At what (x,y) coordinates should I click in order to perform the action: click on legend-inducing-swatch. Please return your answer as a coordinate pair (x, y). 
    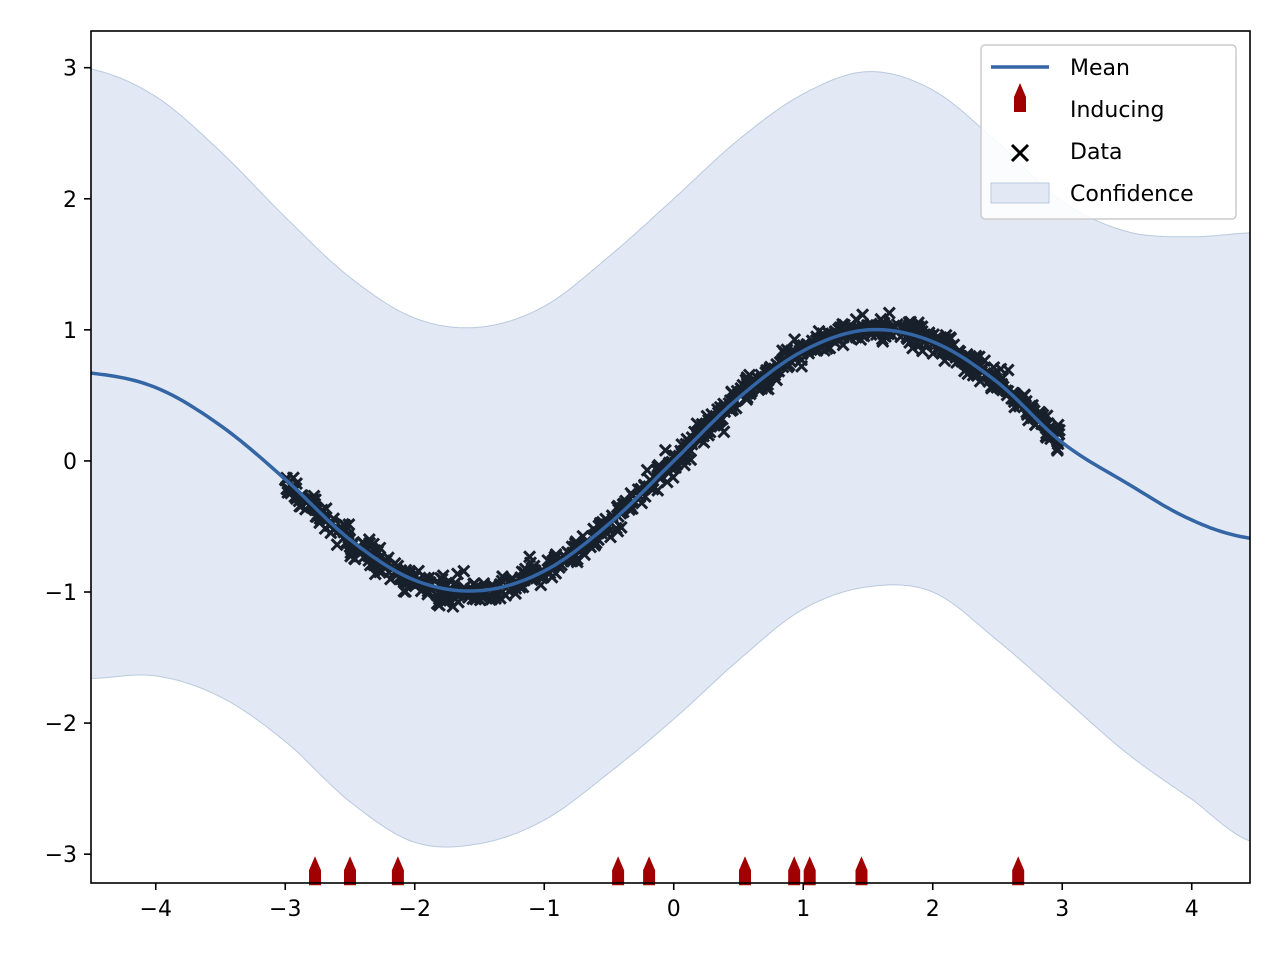
    Looking at the image, I should click on (1020, 97).